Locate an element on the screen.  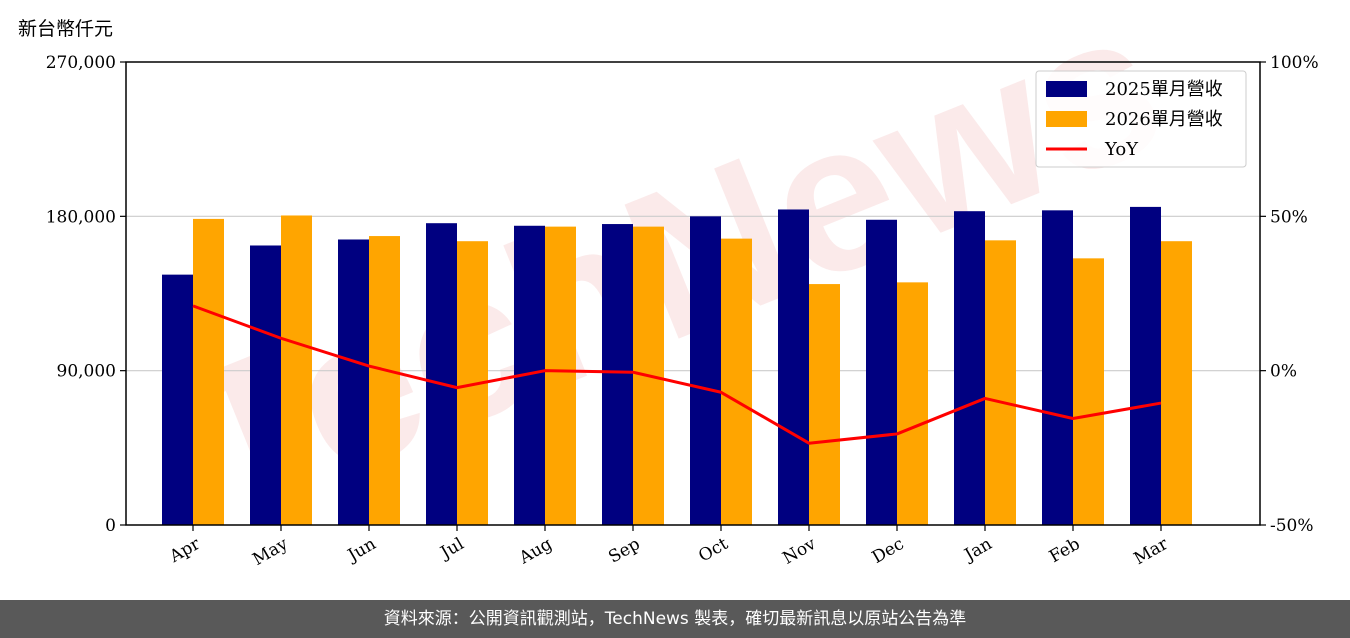
x-tick-label-jul: Jul is located at coordinates (452, 549).